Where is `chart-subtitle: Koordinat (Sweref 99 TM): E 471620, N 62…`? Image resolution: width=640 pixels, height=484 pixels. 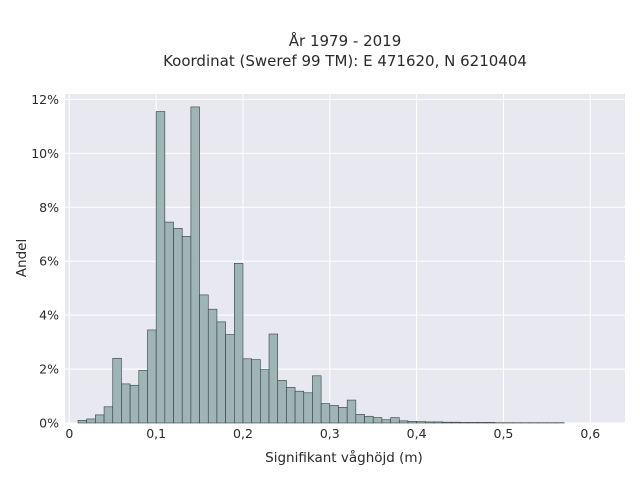
chart-subtitle: Koordinat (Sweref 99 TM): E 471620, N 62… is located at coordinates (345, 61).